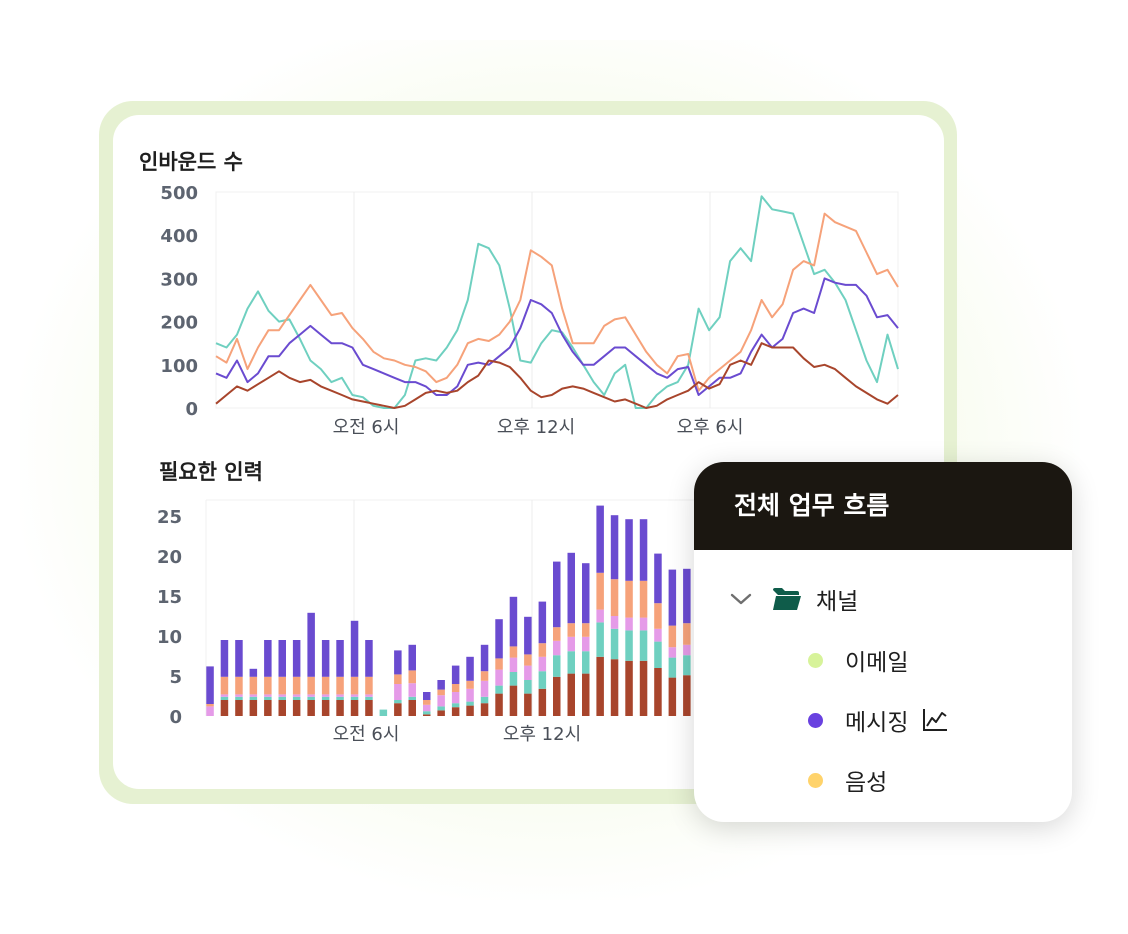  Describe the element at coordinates (211, 472) in the screenshot. I see `staff-chart-title: 필요한 인력` at that location.